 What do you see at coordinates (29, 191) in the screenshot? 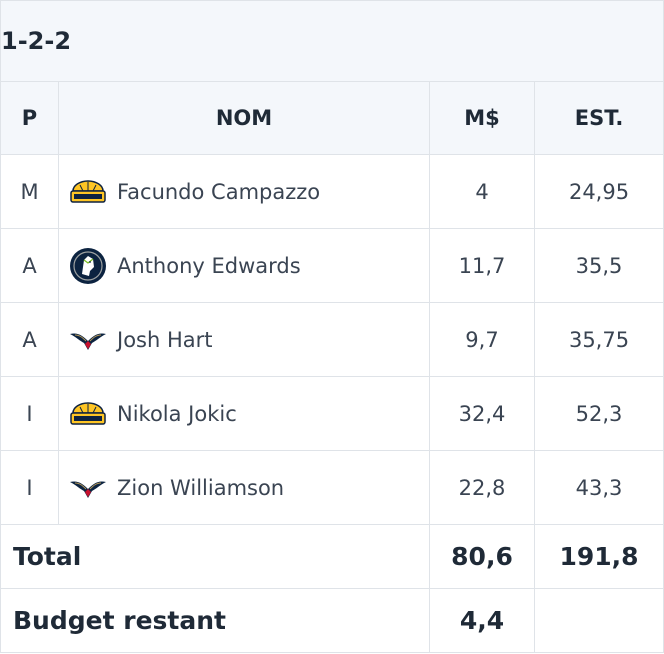
I see `player-position: M` at bounding box center [29, 191].